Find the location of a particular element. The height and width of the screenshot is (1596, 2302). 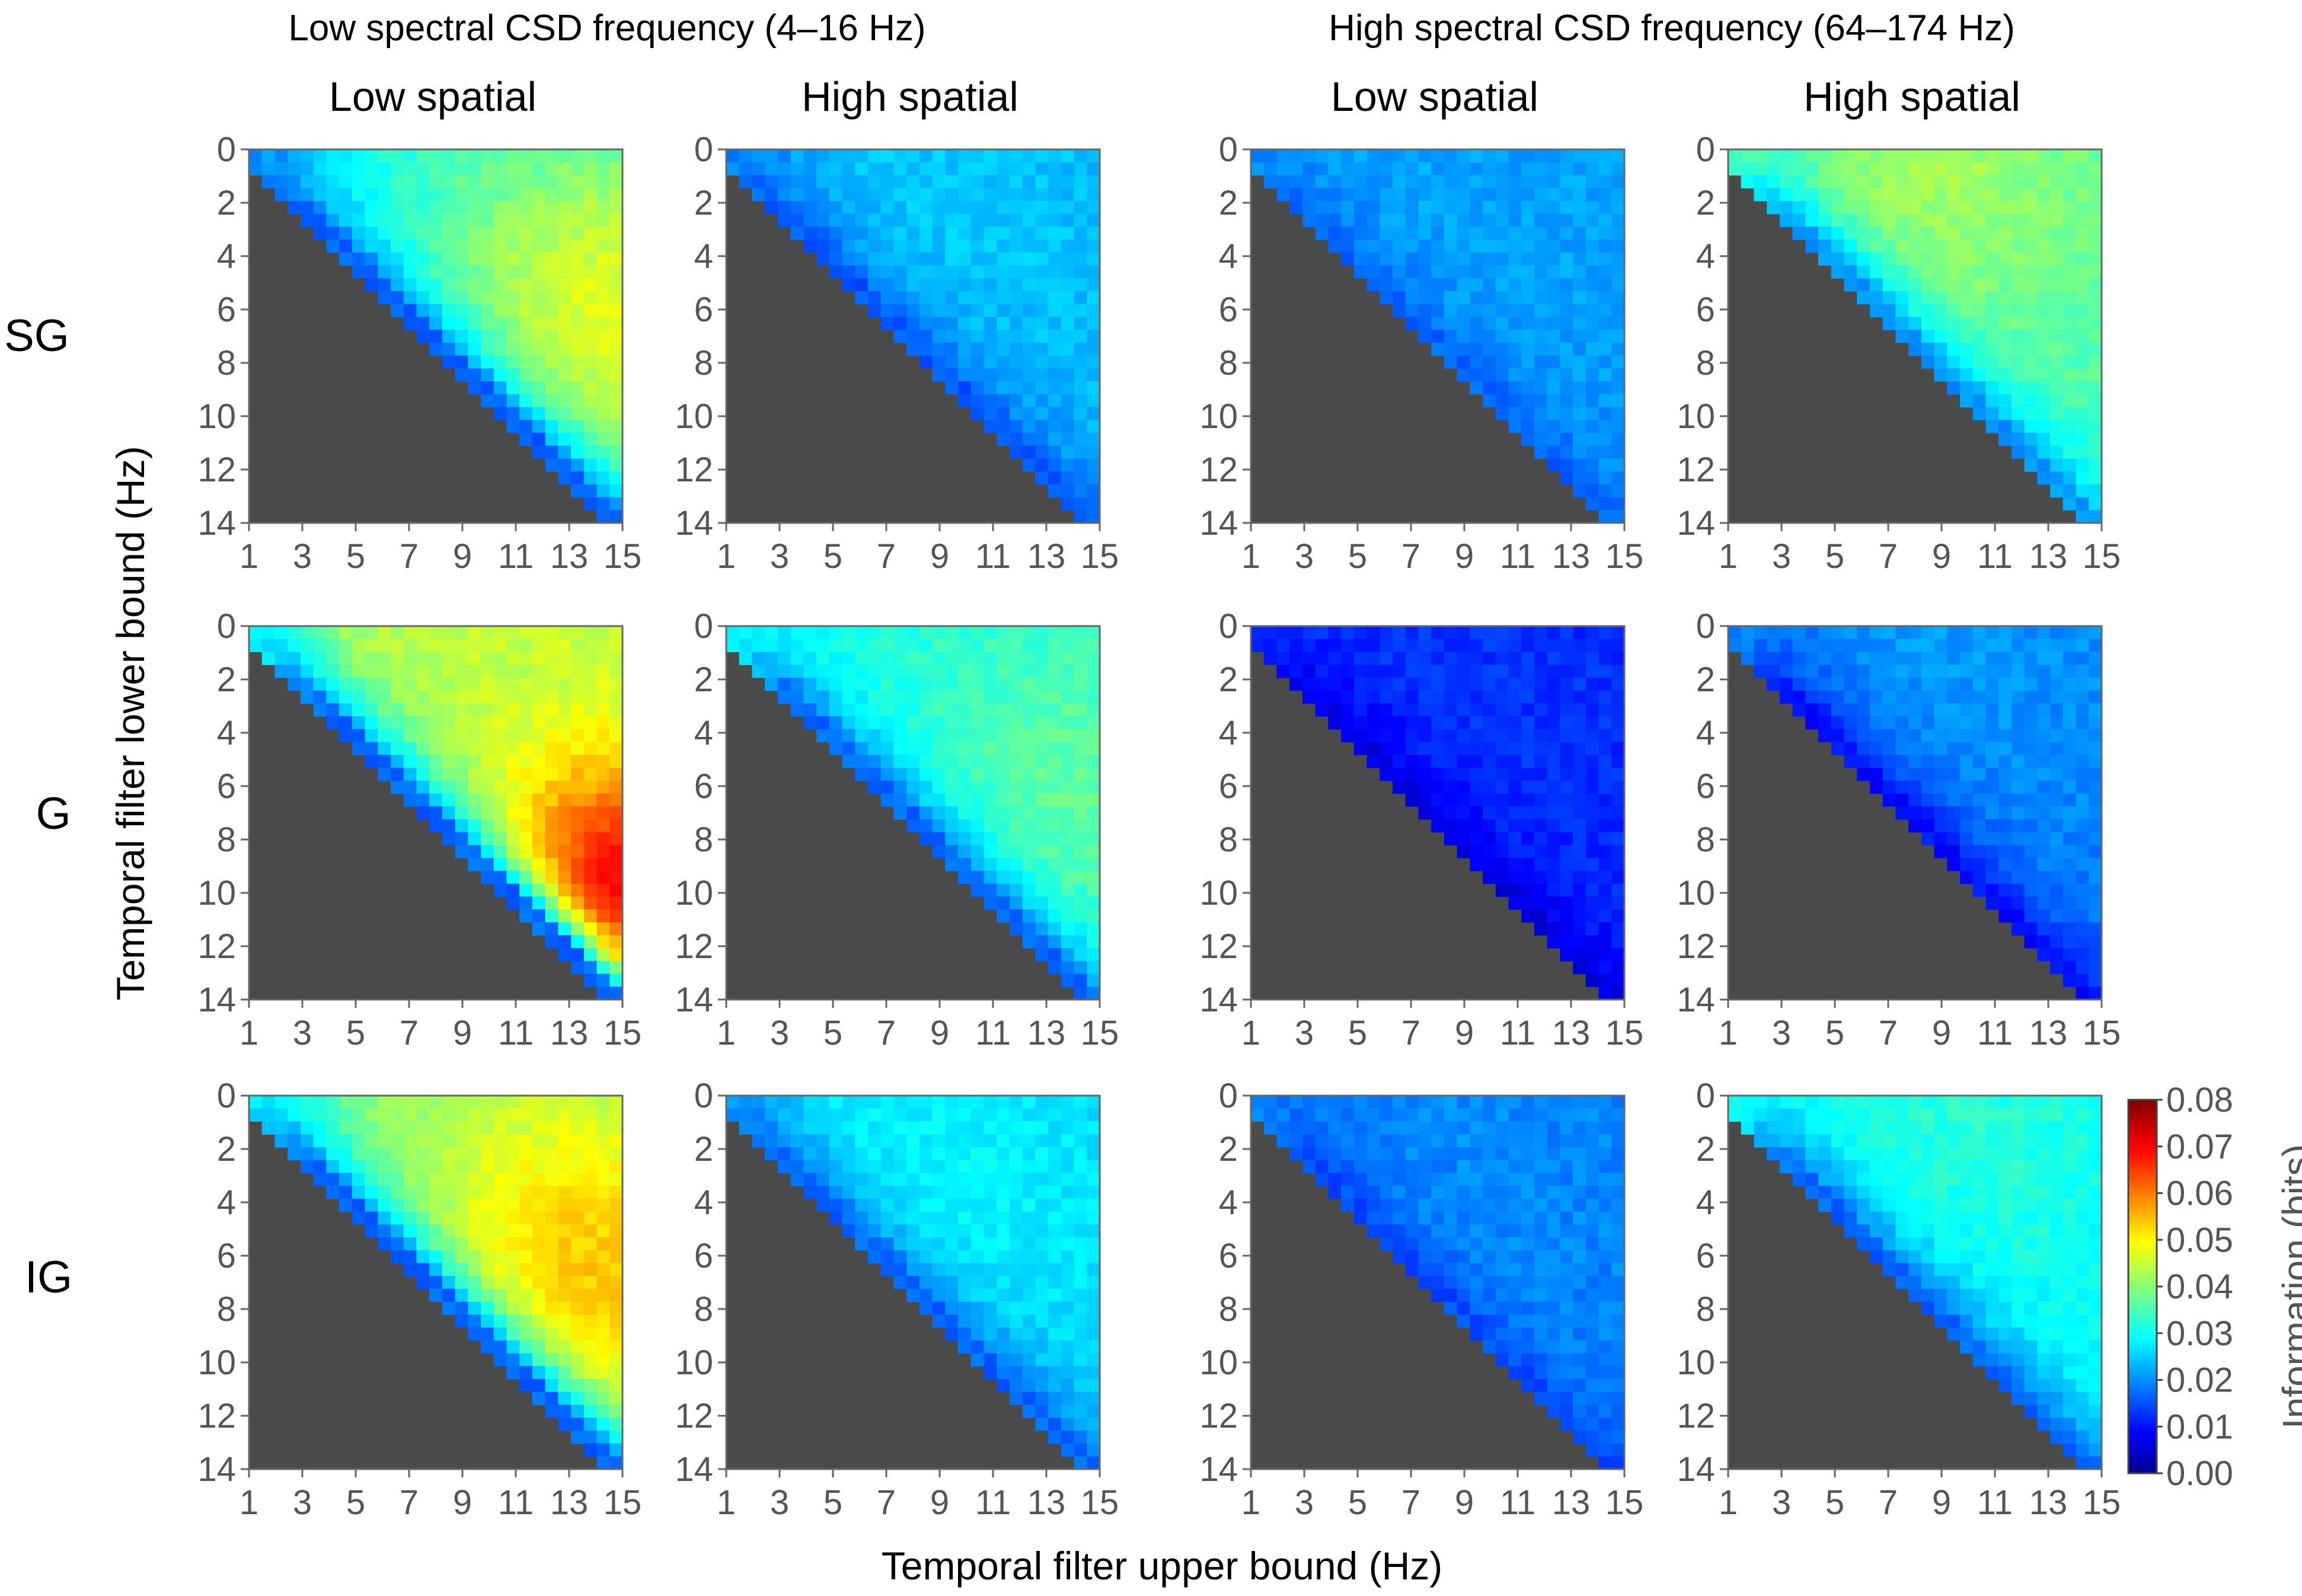

y-tick-label: 8 is located at coordinates (703, 363).